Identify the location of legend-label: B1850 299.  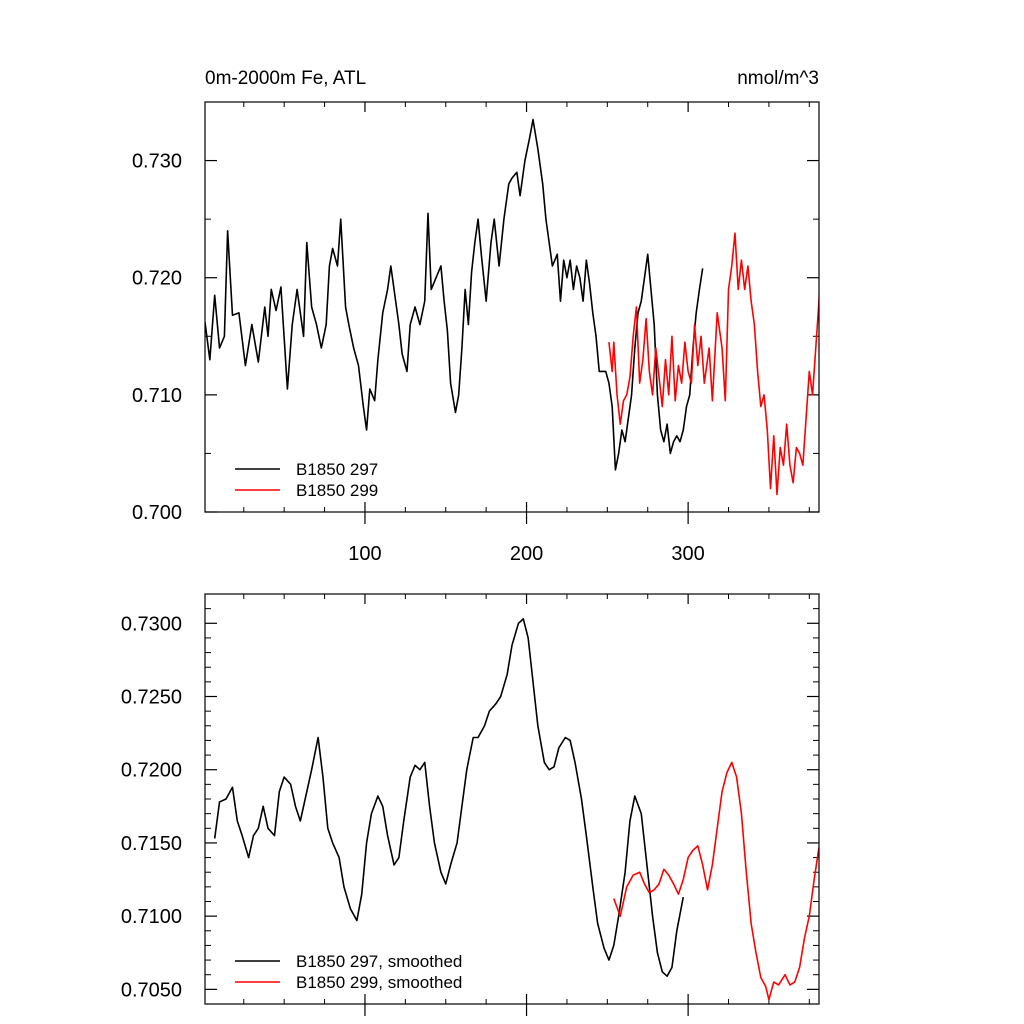
(337, 490).